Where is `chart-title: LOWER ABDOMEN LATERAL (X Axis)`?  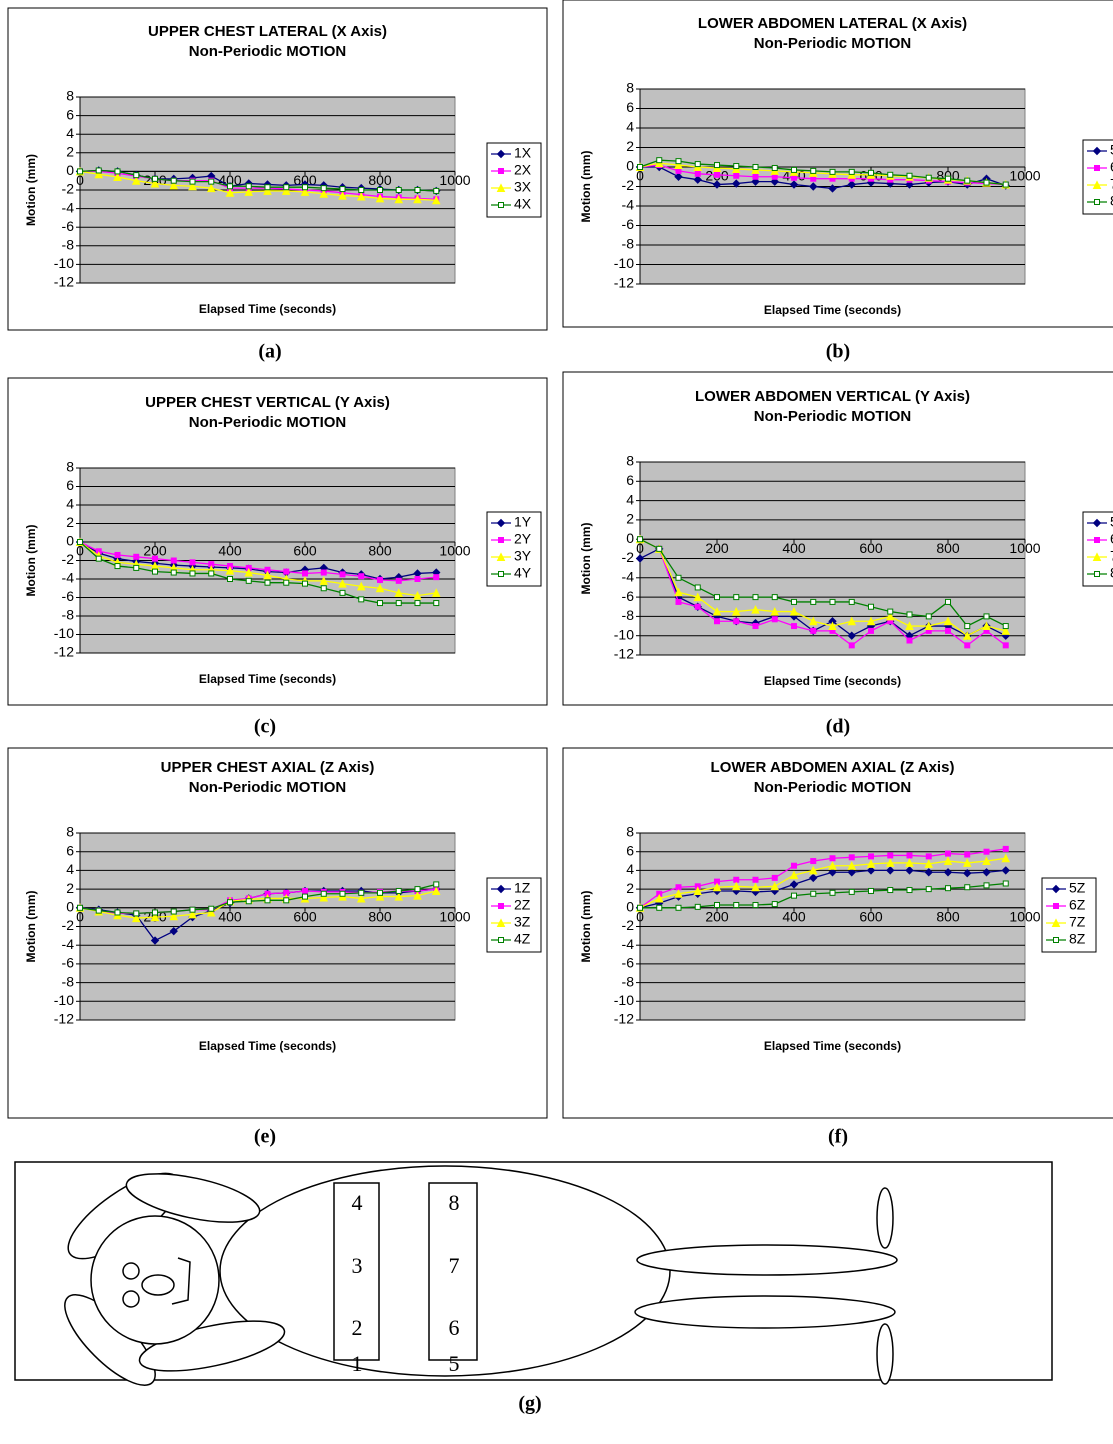 chart-title: LOWER ABDOMEN LATERAL (X Axis) is located at coordinates (832, 23).